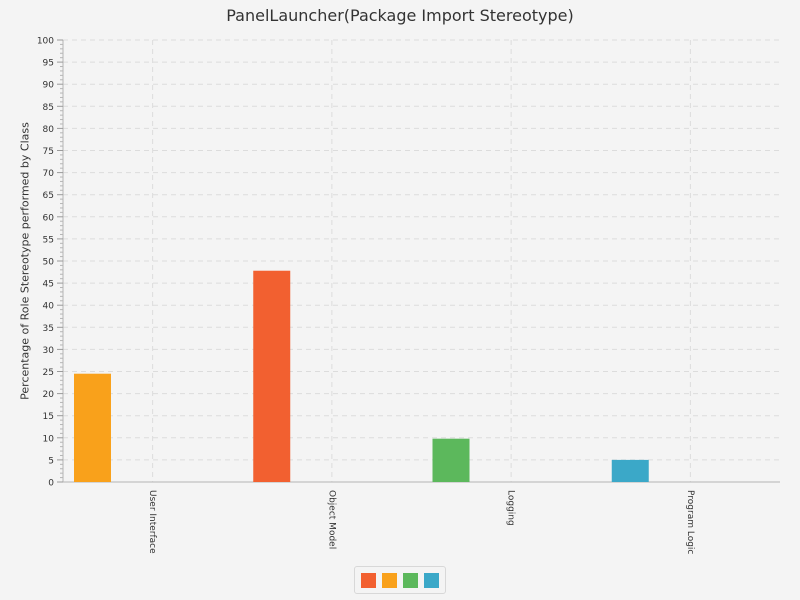 The width and height of the screenshot is (800, 600). I want to click on y-tick-label: 20, so click(49, 395).